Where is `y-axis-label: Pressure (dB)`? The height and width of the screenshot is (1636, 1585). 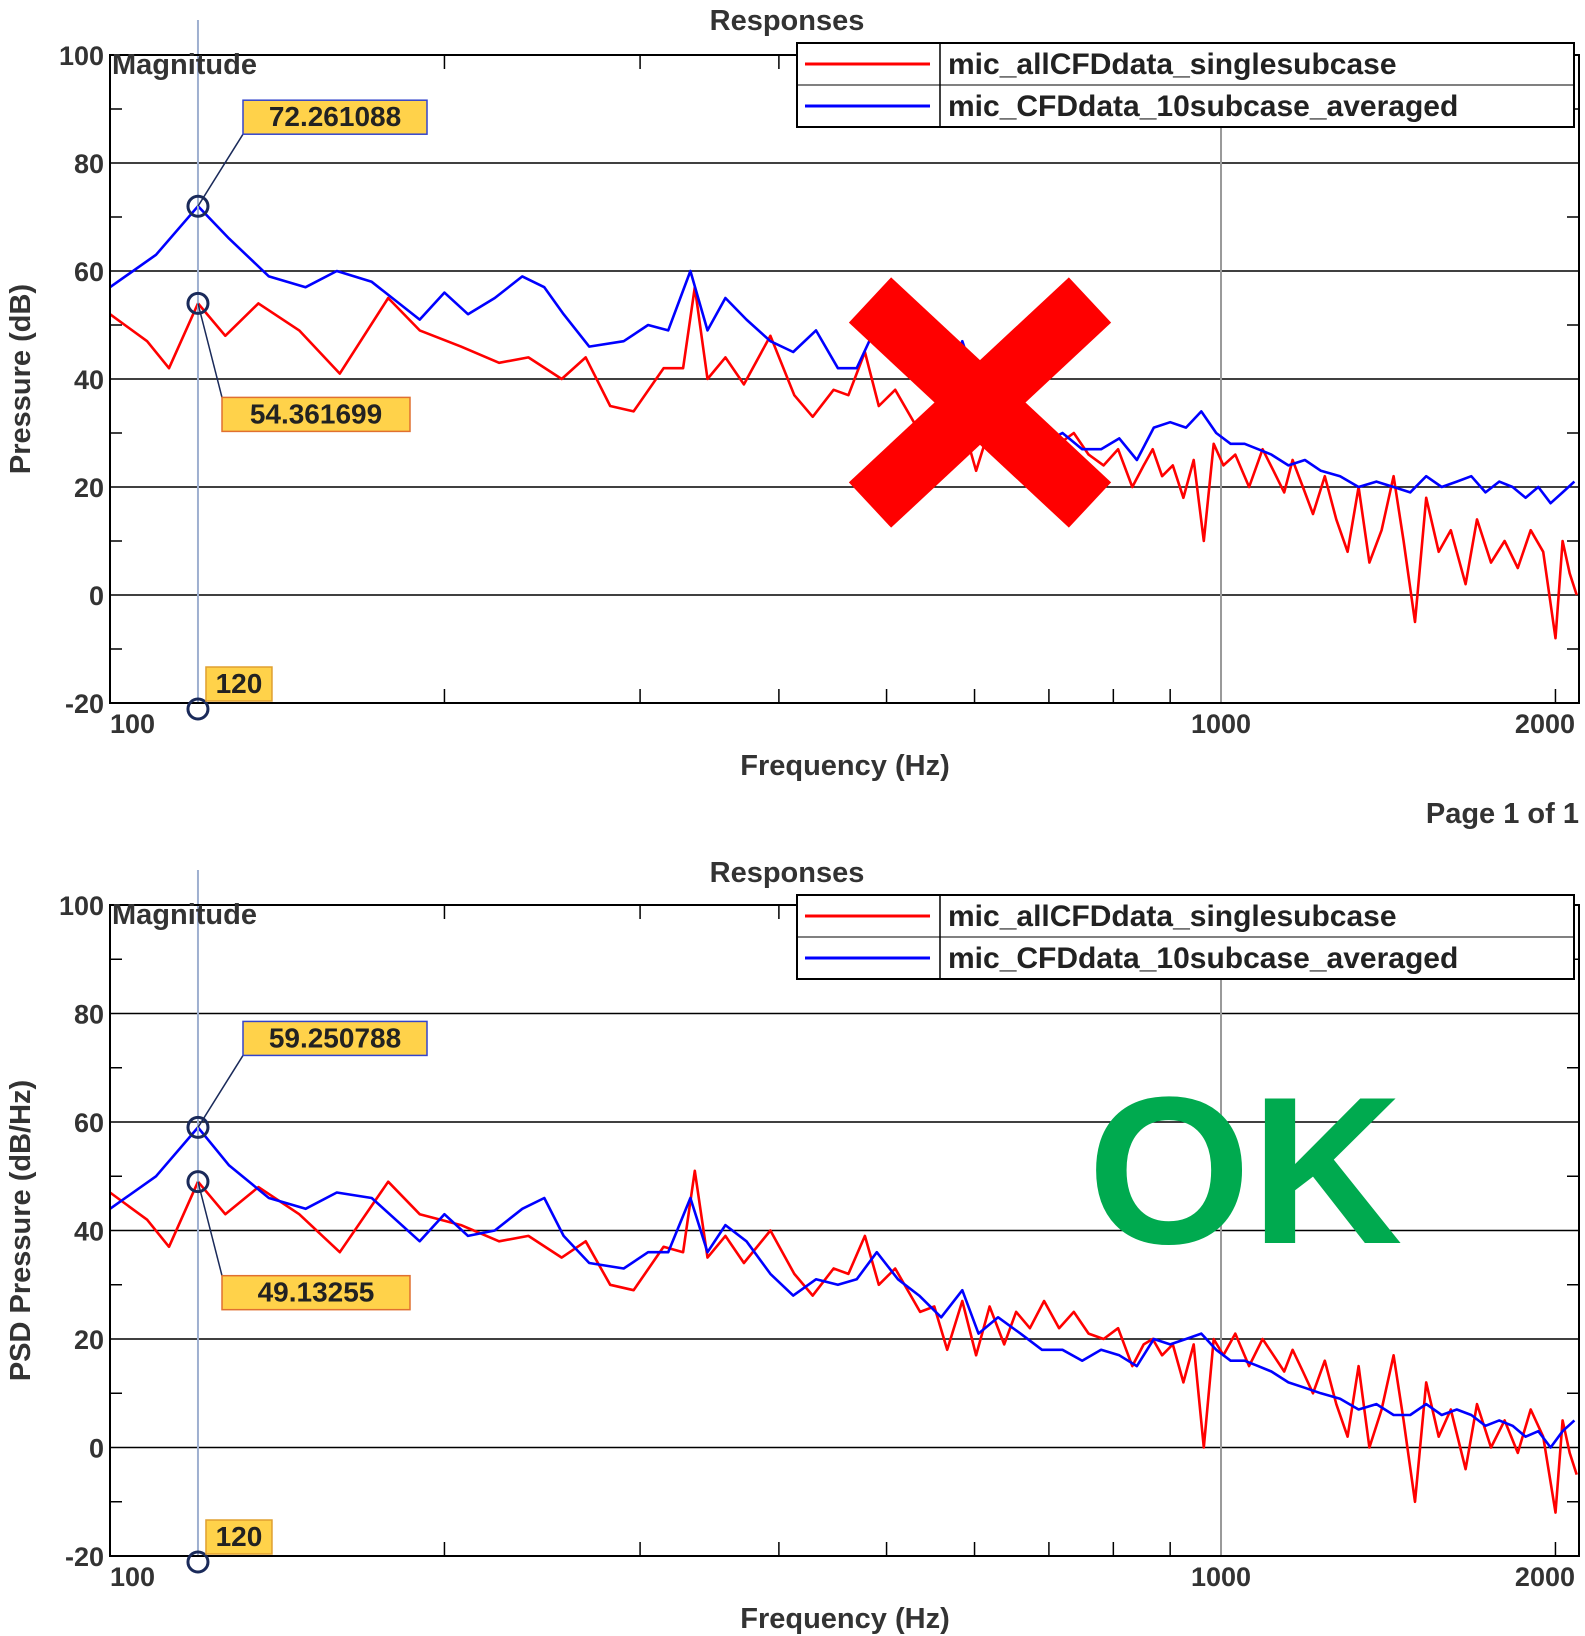
y-axis-label: Pressure (dB) is located at coordinates (21, 379).